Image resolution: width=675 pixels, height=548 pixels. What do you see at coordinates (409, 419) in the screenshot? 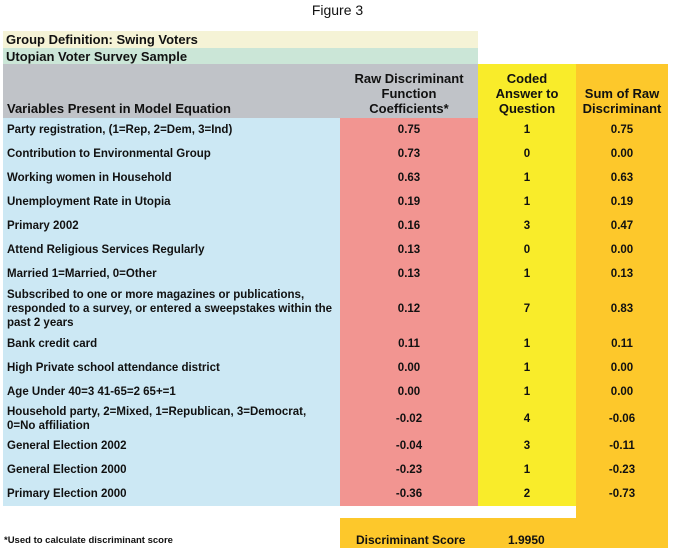
I see `coefficient: -0.02` at bounding box center [409, 419].